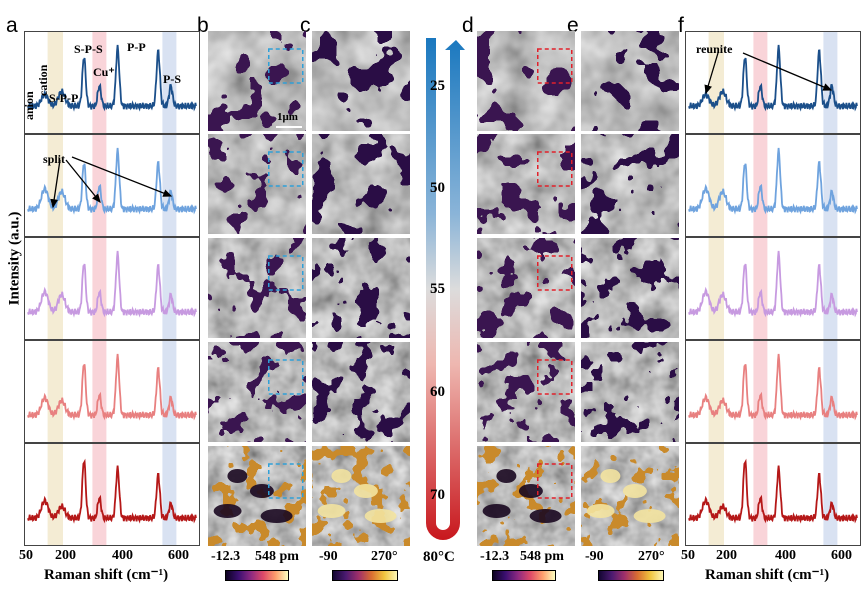  What do you see at coordinates (384, 556) in the screenshot?
I see `c-phase-max: 270°` at bounding box center [384, 556].